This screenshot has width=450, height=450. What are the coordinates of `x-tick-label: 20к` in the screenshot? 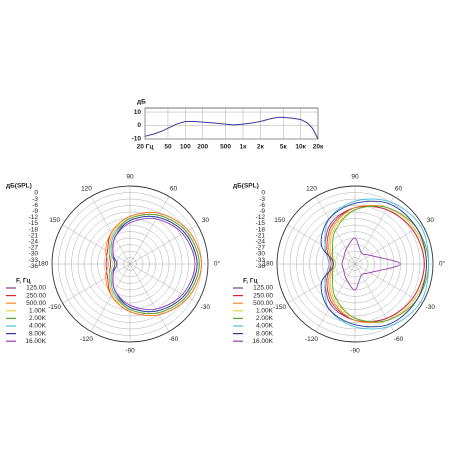 It's located at (318, 147).